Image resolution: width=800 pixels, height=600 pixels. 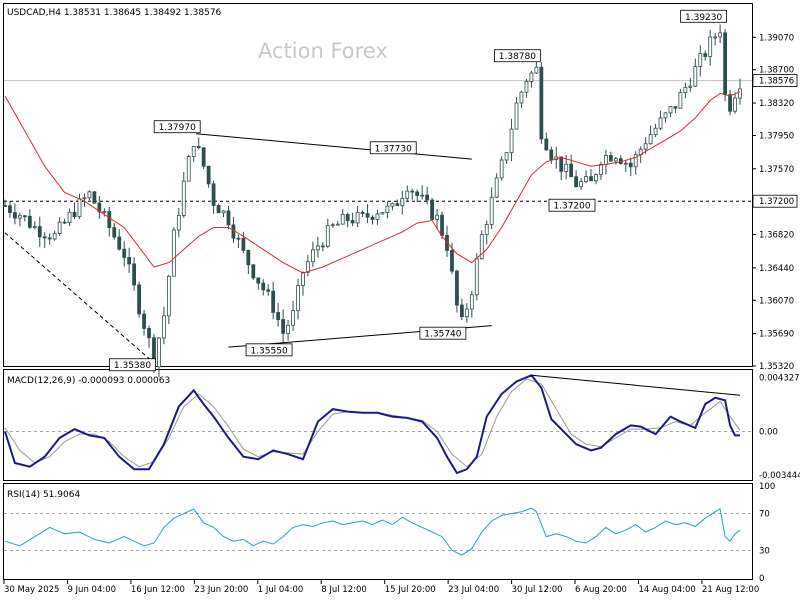 I want to click on price-tick-label: 1.35690, so click(x=776, y=335).